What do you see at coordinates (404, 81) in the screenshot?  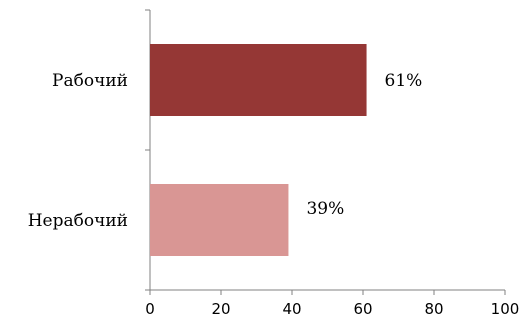 I see `data-label: 61%` at bounding box center [404, 81].